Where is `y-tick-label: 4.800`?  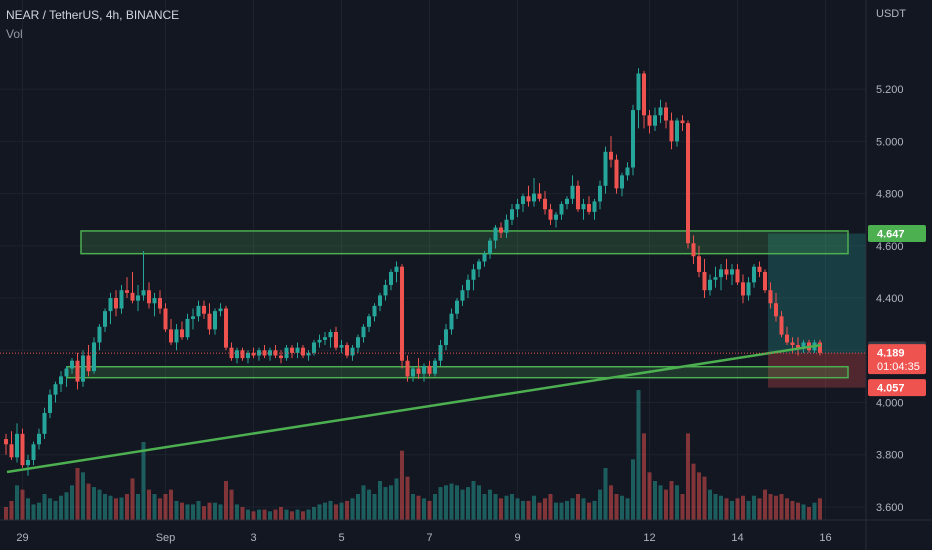
y-tick-label: 4.800 is located at coordinates (890, 195).